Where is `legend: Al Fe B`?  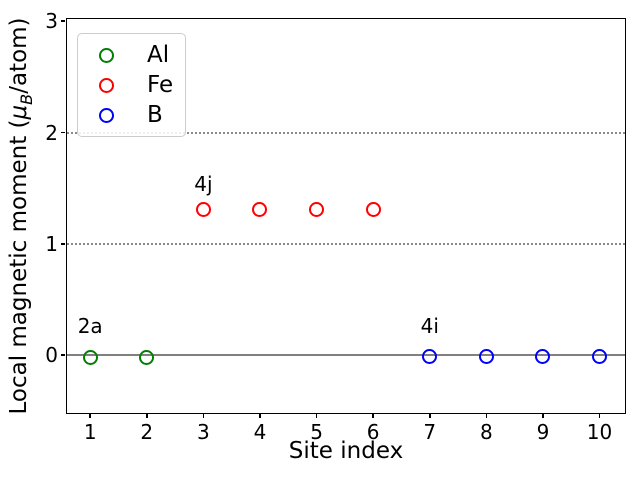
legend: Al Fe B is located at coordinates (132, 85).